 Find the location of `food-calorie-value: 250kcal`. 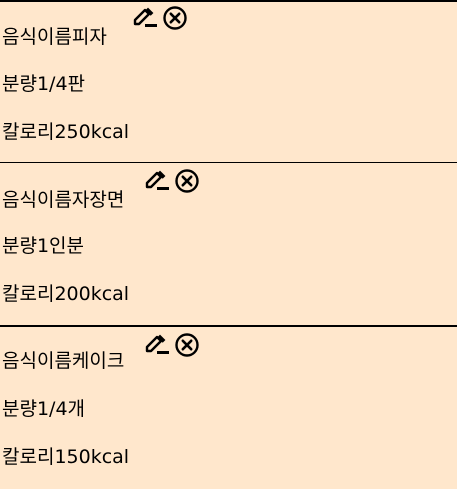

food-calorie-value: 250kcal is located at coordinates (92, 132).